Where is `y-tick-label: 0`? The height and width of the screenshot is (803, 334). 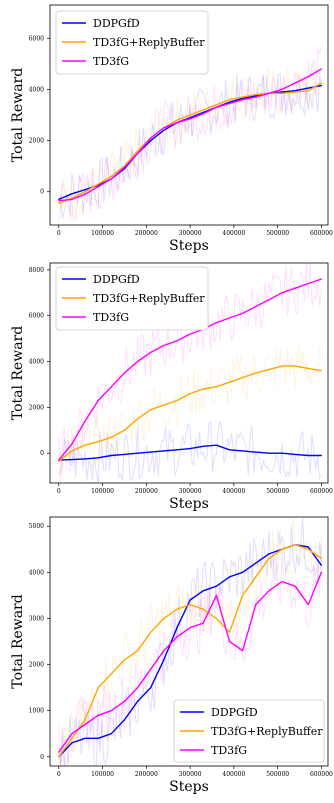
y-tick-label: 0 is located at coordinates (42, 757).